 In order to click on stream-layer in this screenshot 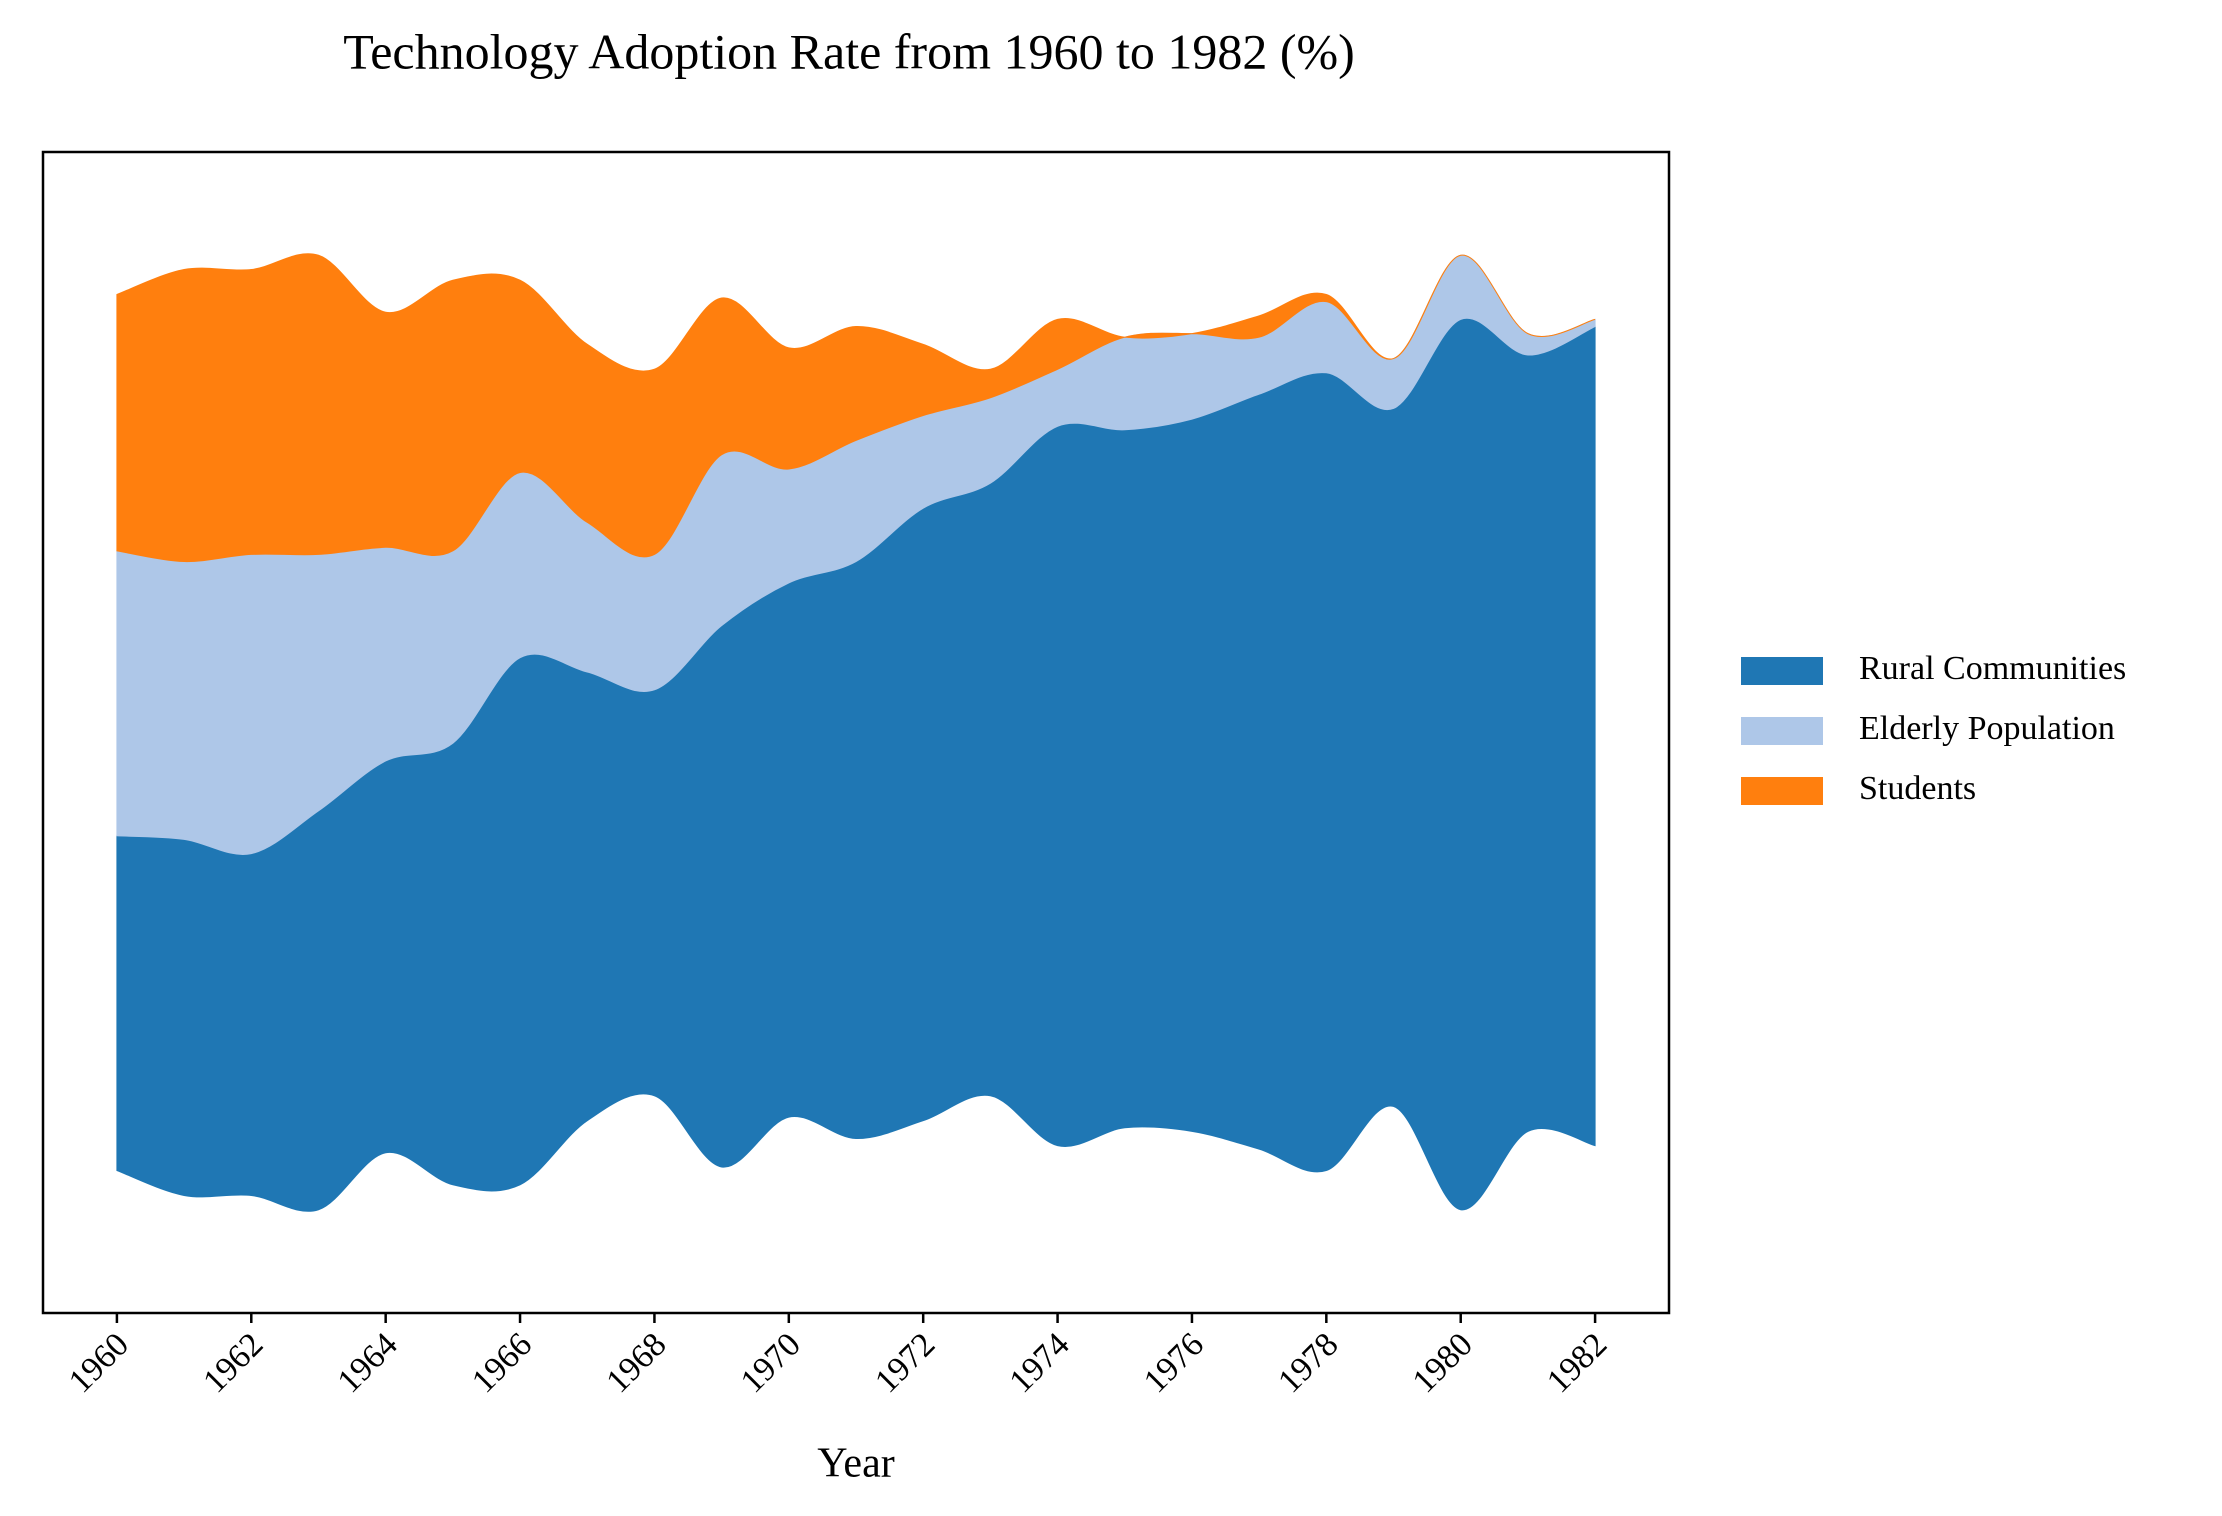, I will do `click(856, 408)`.